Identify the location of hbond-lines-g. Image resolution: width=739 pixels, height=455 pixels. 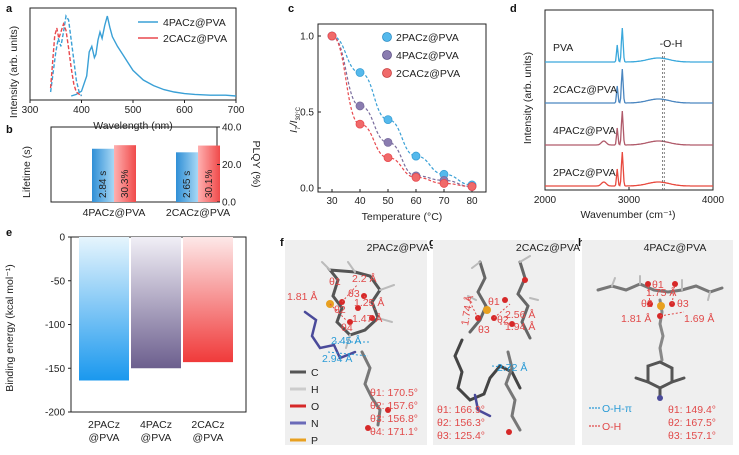
(491, 333).